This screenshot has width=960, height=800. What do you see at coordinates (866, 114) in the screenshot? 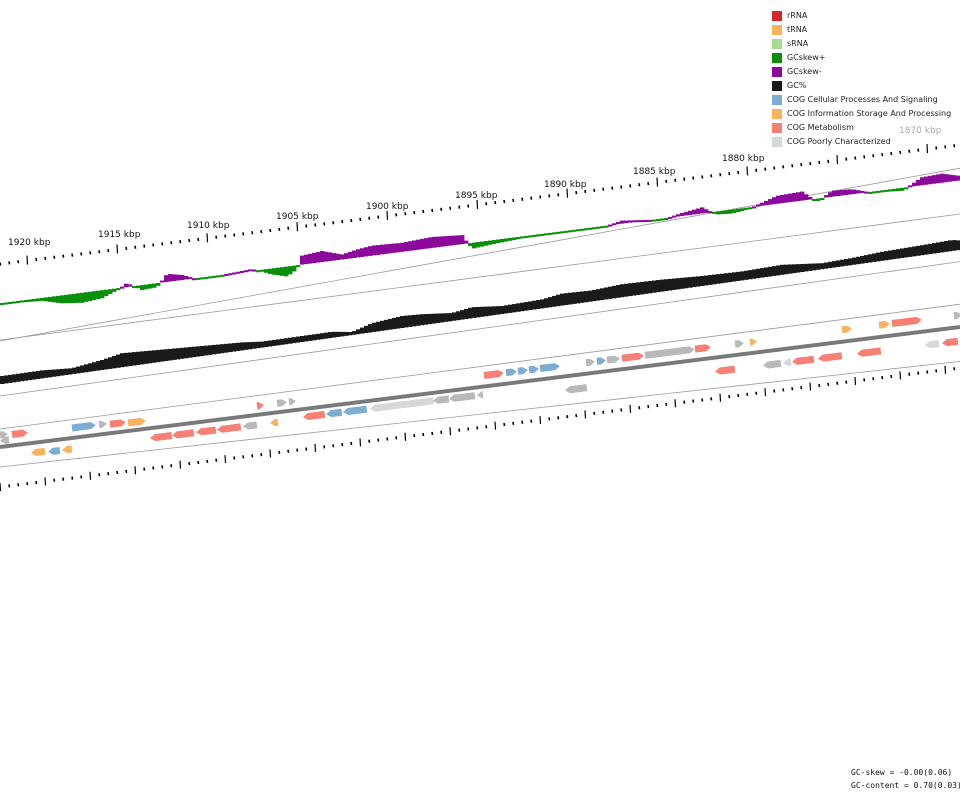
I see `legend-item: COG Information Storage And Processing` at bounding box center [866, 114].